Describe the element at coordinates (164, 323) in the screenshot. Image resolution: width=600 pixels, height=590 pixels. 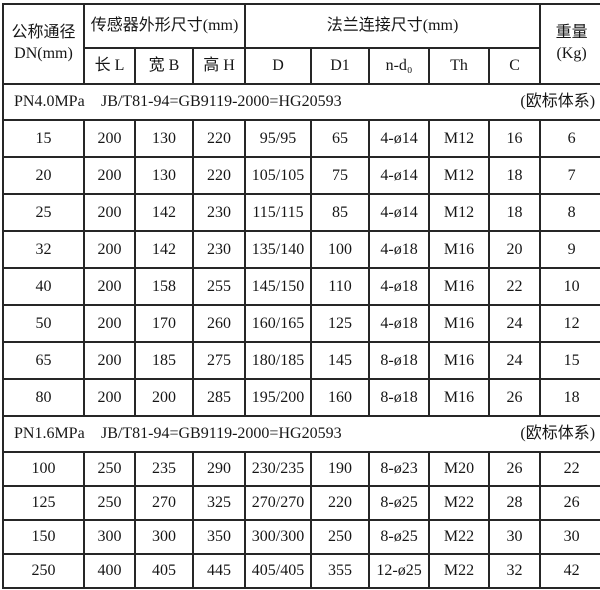
I see `table-cell: 170` at that location.